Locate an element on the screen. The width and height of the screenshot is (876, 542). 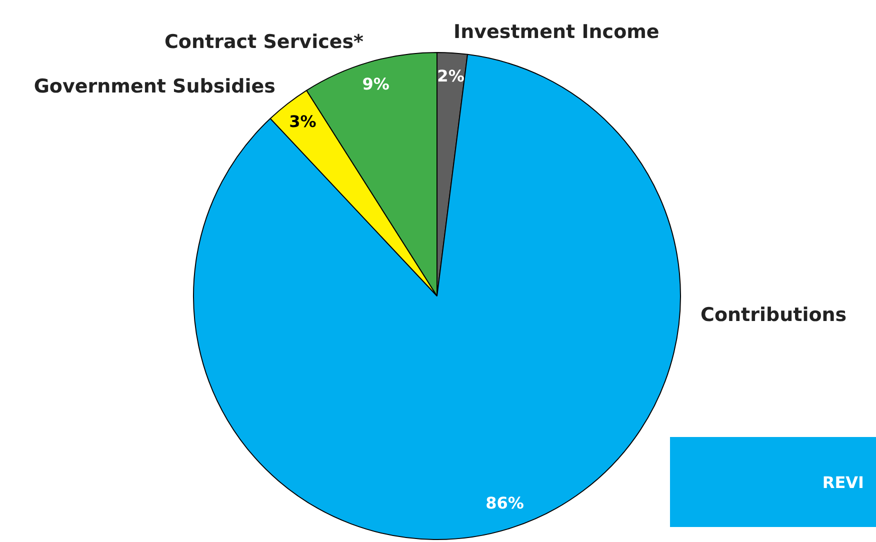
data-label: 2% is located at coordinates (450, 76).